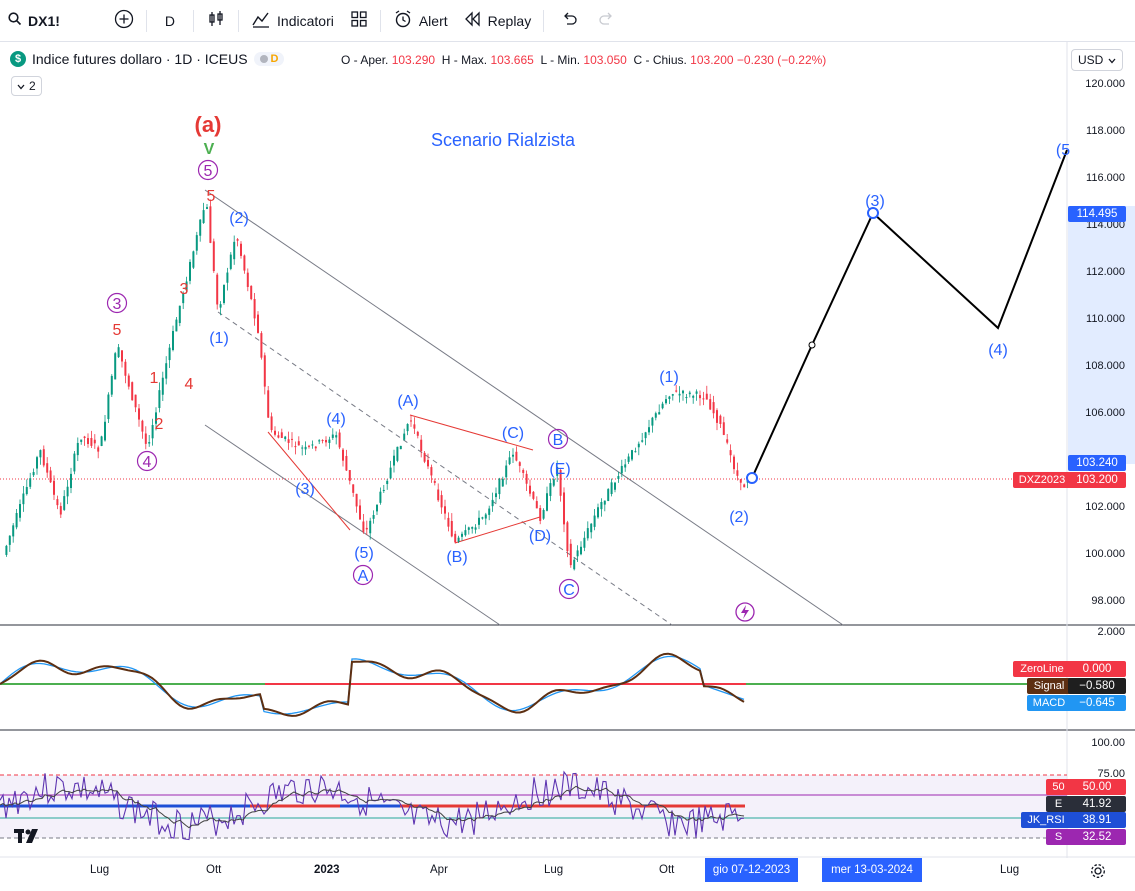  Describe the element at coordinates (558, 440) in the screenshot. I see `wave-label: B` at that location.